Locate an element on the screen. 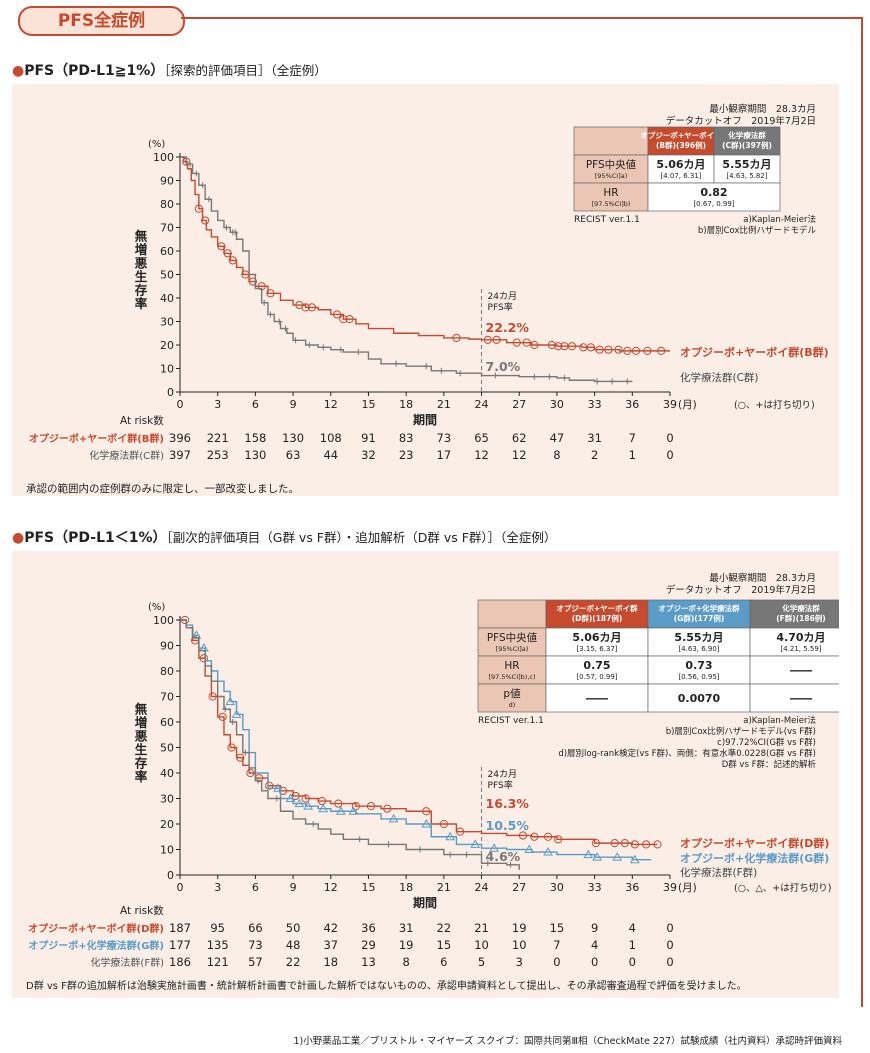 The image size is (870, 1053). table-header-text: (D群)(187例) is located at coordinates (597, 618).